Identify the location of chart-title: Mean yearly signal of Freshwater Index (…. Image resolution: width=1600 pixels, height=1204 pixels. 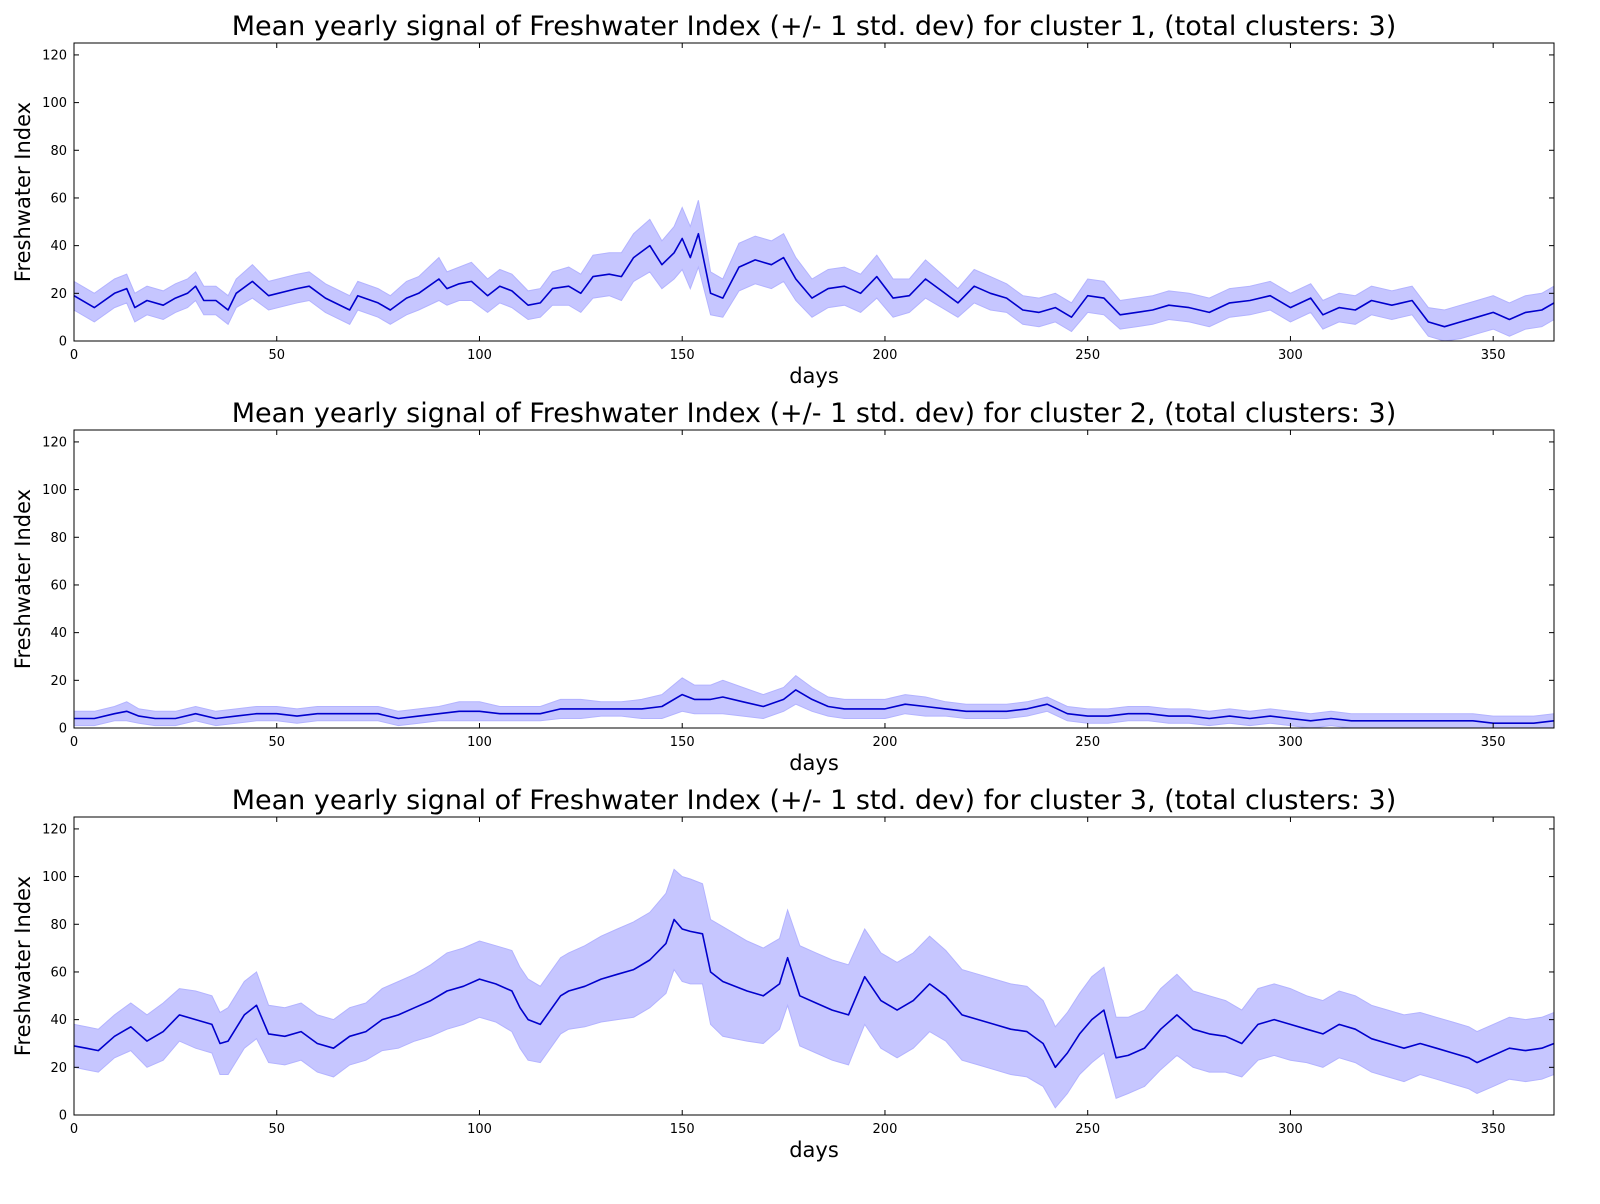
(814, 800).